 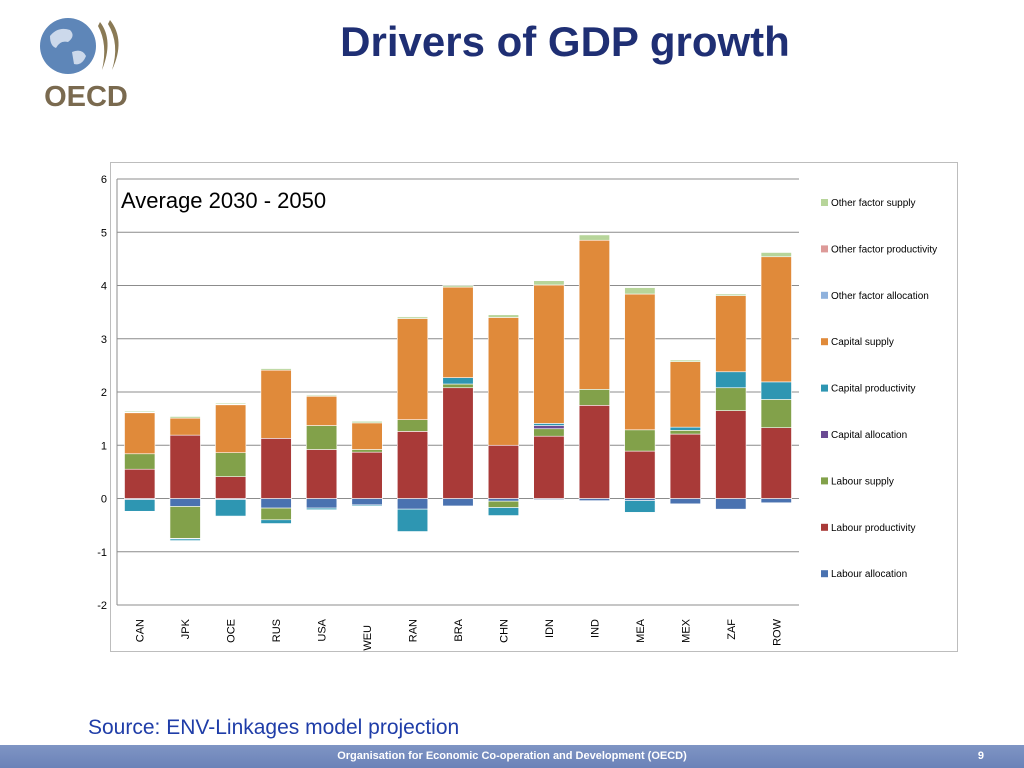 I want to click on x-tick-label: USA, so click(x=323, y=629).